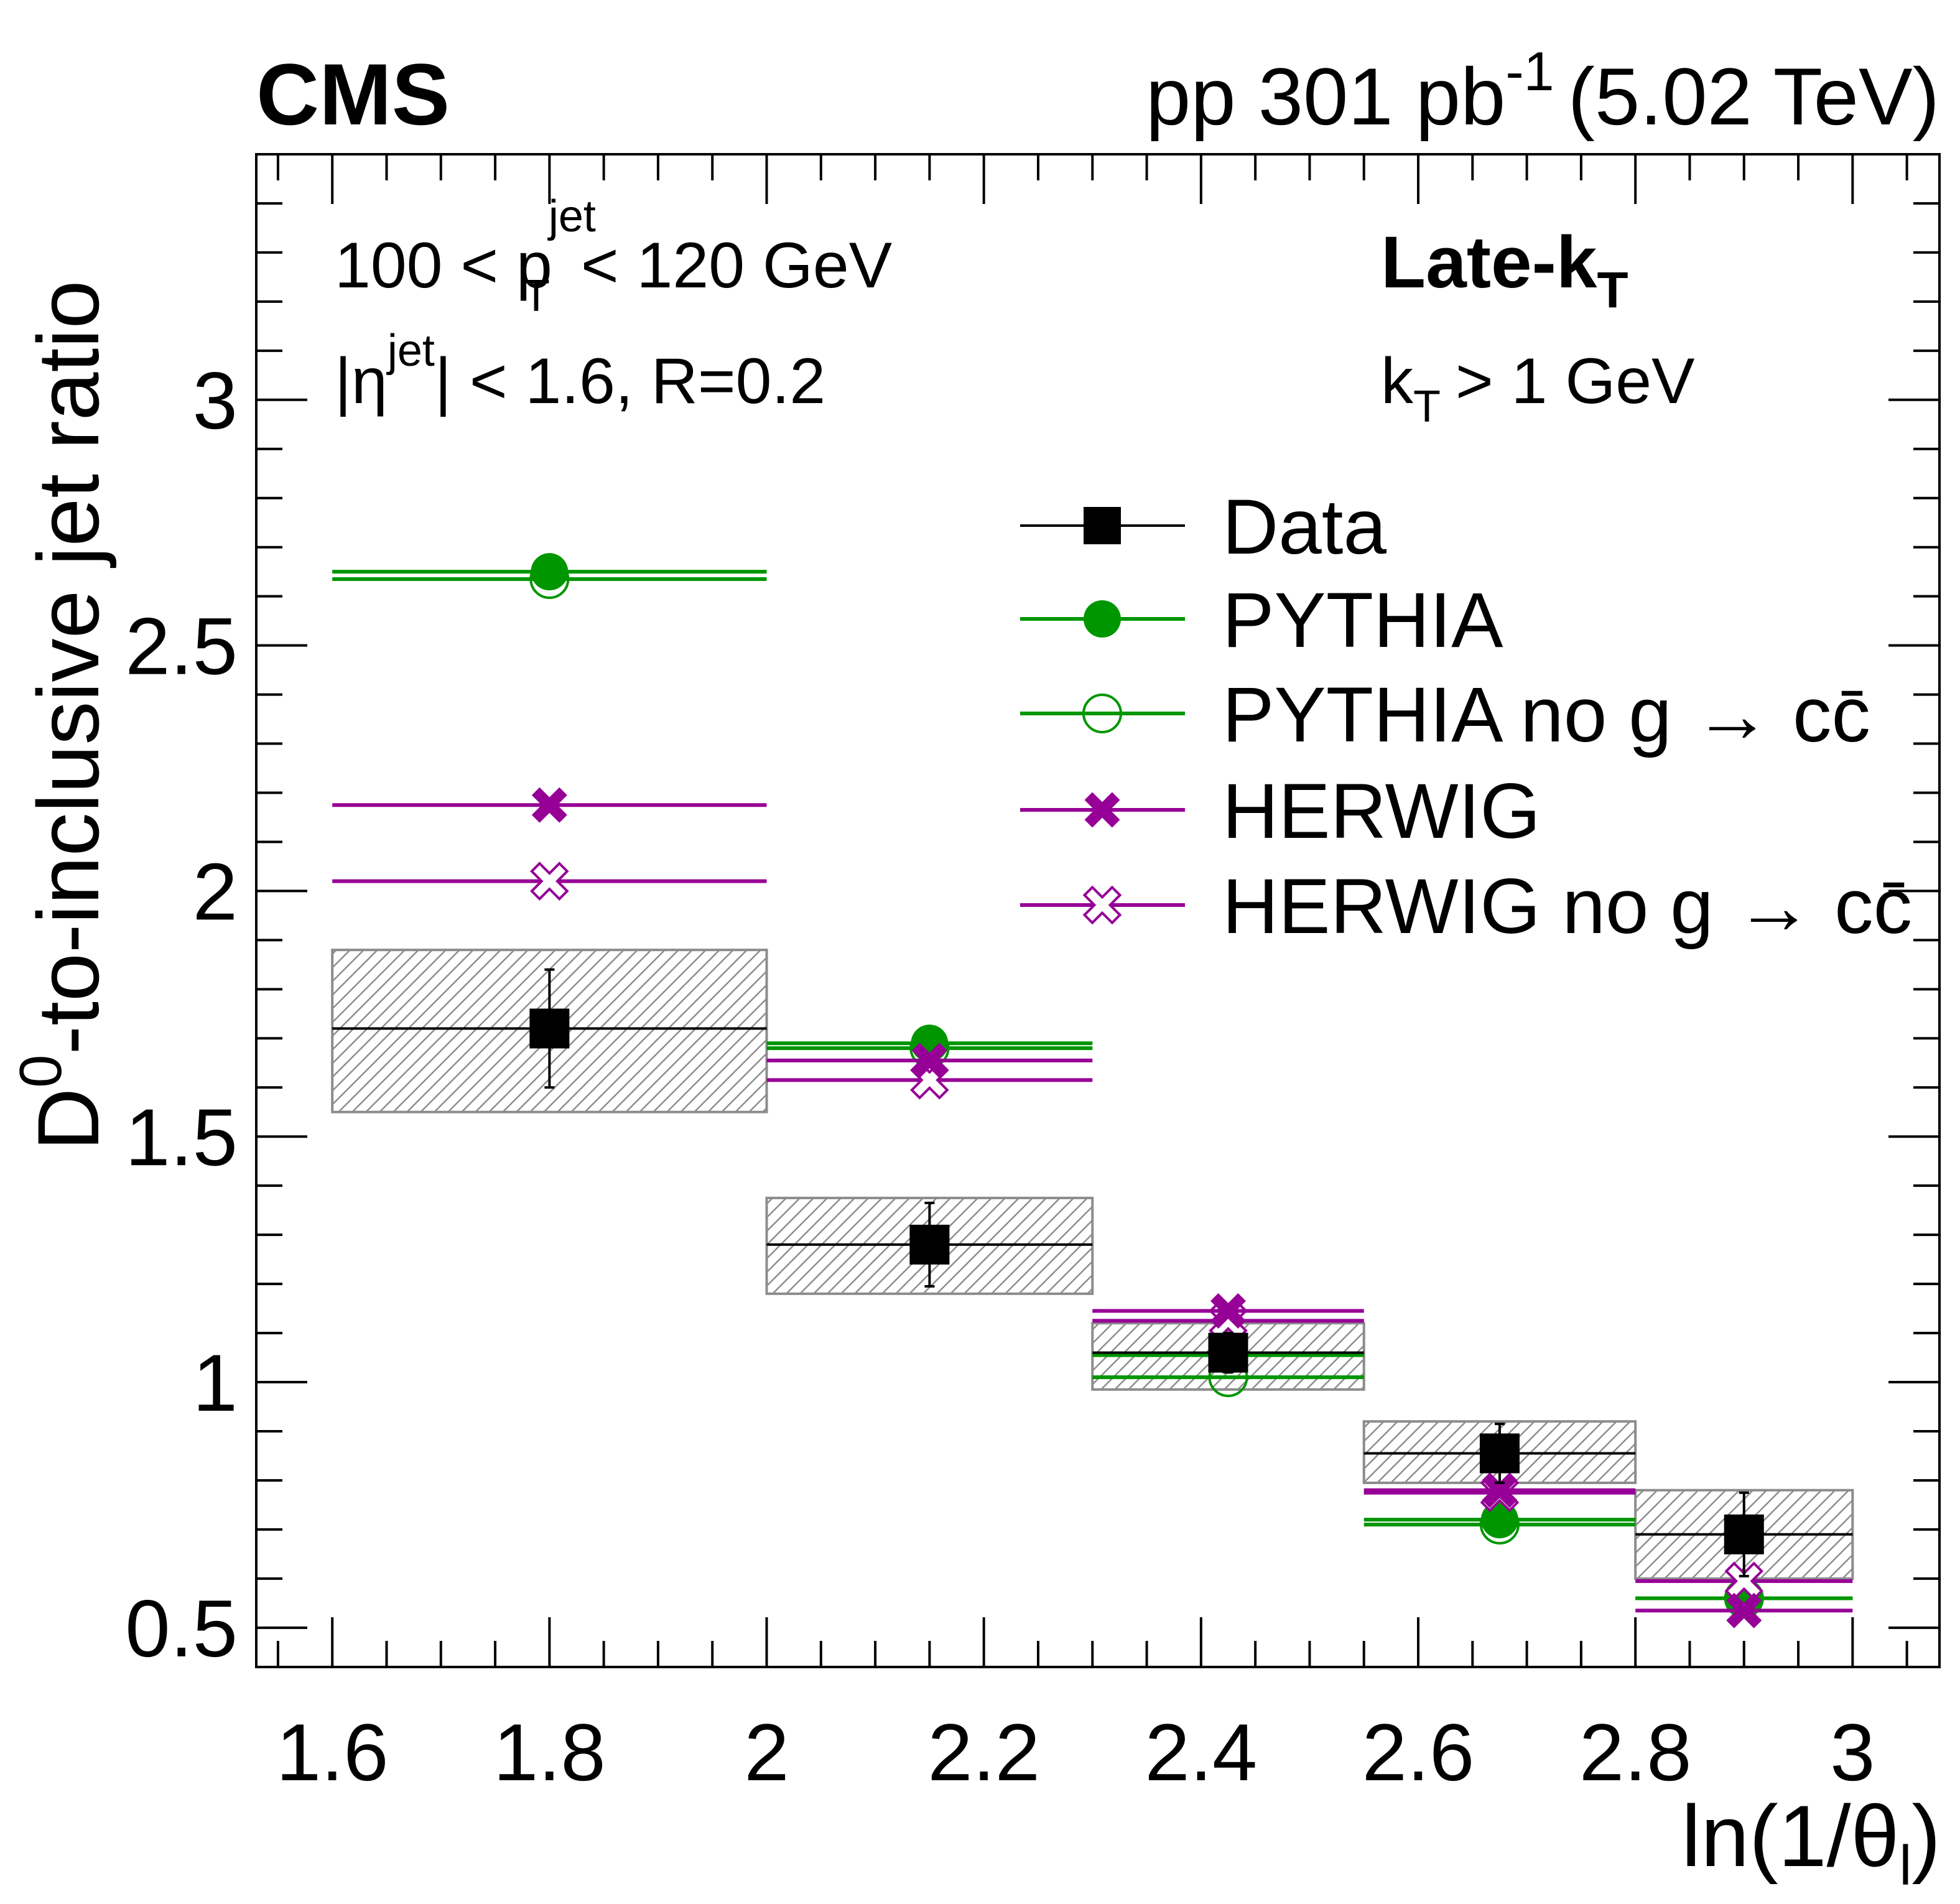 This screenshot has width=1960, height=1904. I want to click on y-tick-label: 2, so click(215, 891).